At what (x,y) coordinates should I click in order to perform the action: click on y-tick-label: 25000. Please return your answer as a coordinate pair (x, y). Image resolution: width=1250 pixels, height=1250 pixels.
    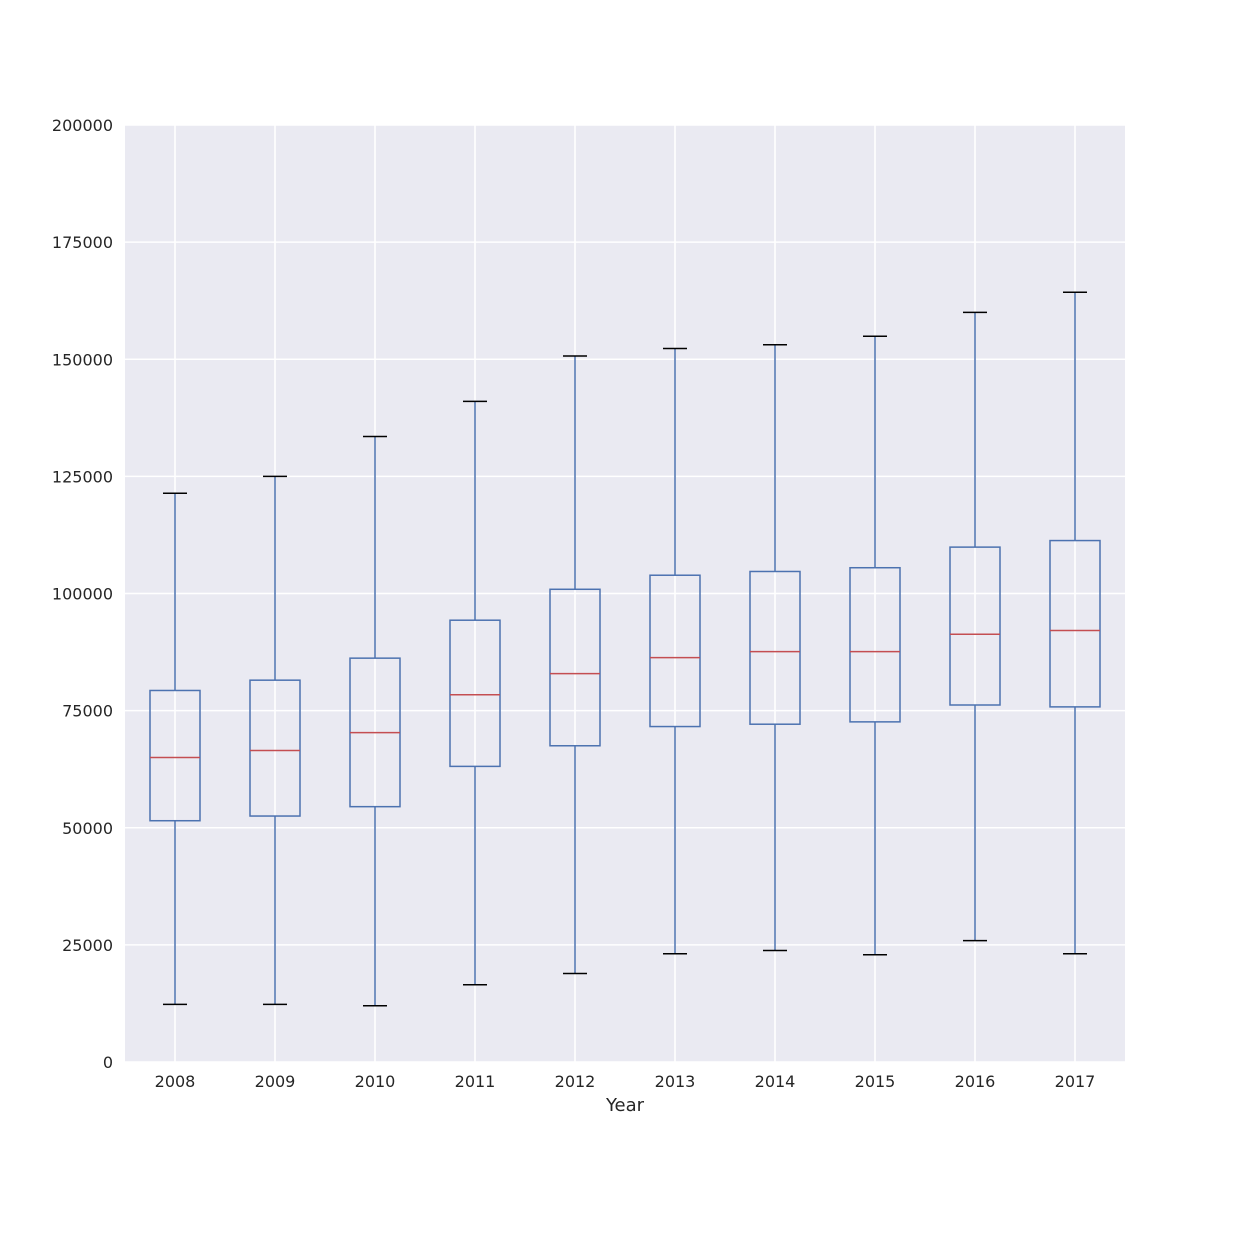
    Looking at the image, I should click on (87, 945).